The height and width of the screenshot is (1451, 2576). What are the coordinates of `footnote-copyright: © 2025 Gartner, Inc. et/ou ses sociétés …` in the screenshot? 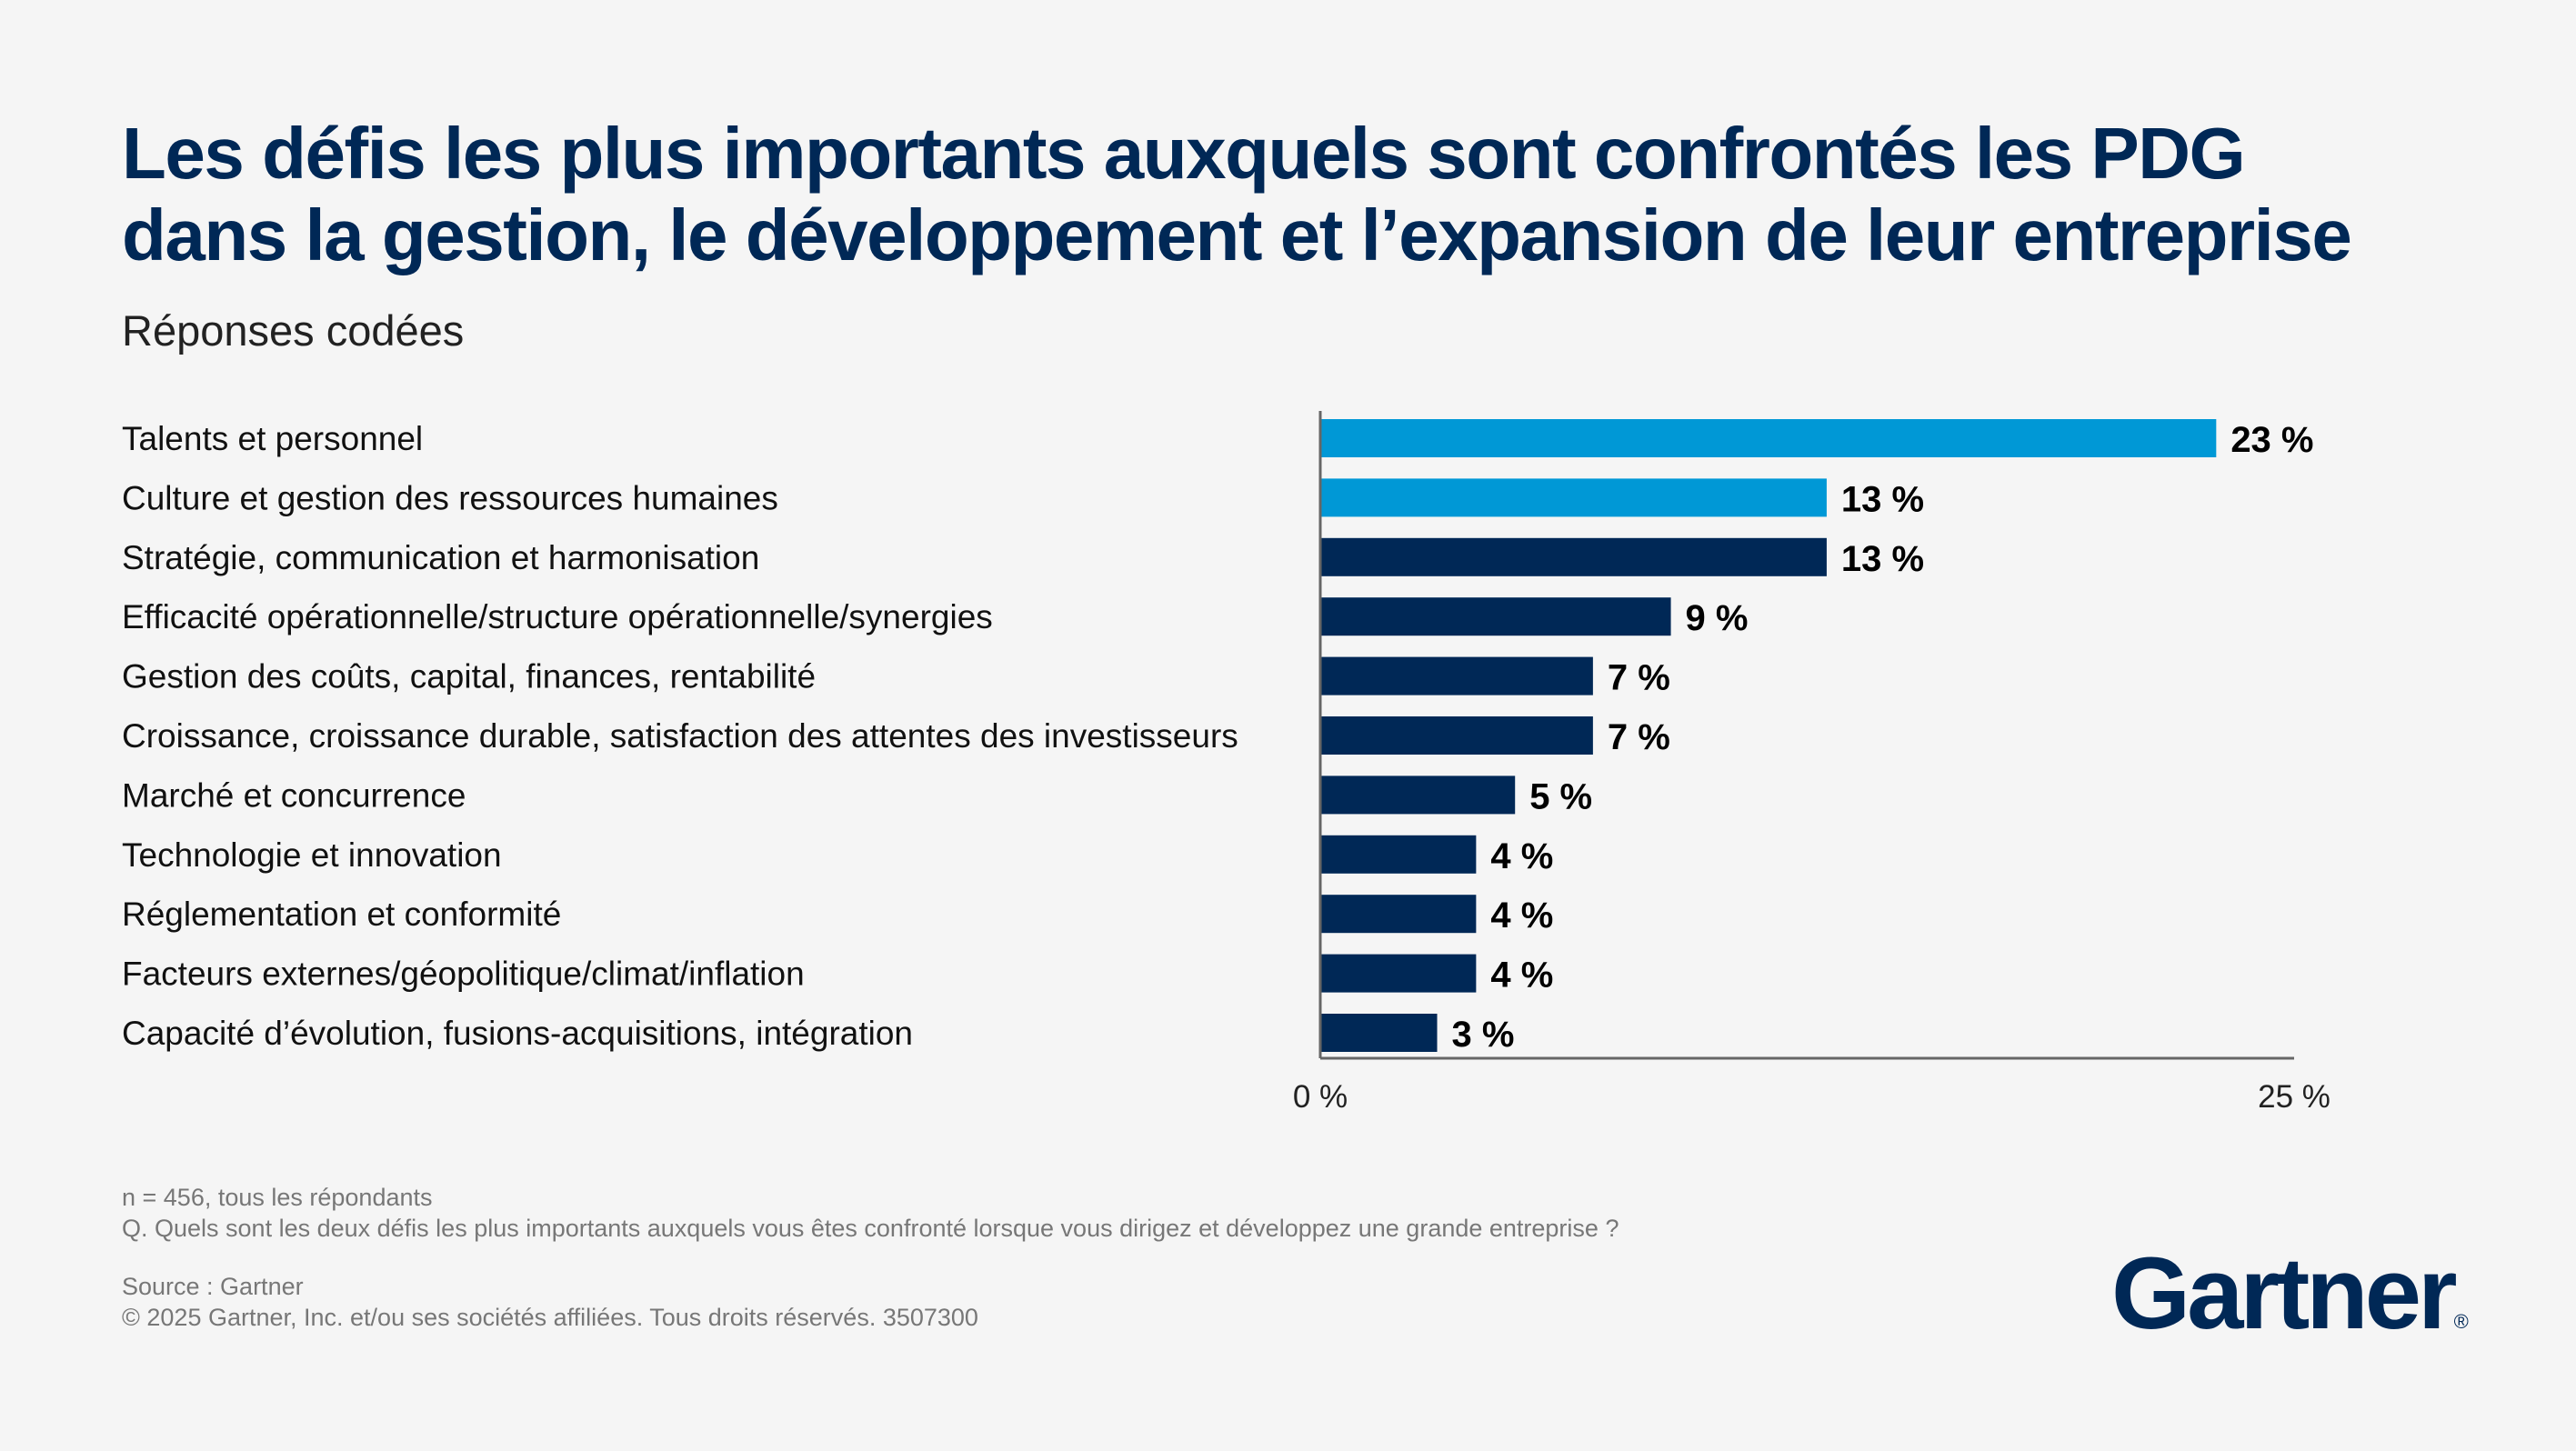 It's located at (550, 1317).